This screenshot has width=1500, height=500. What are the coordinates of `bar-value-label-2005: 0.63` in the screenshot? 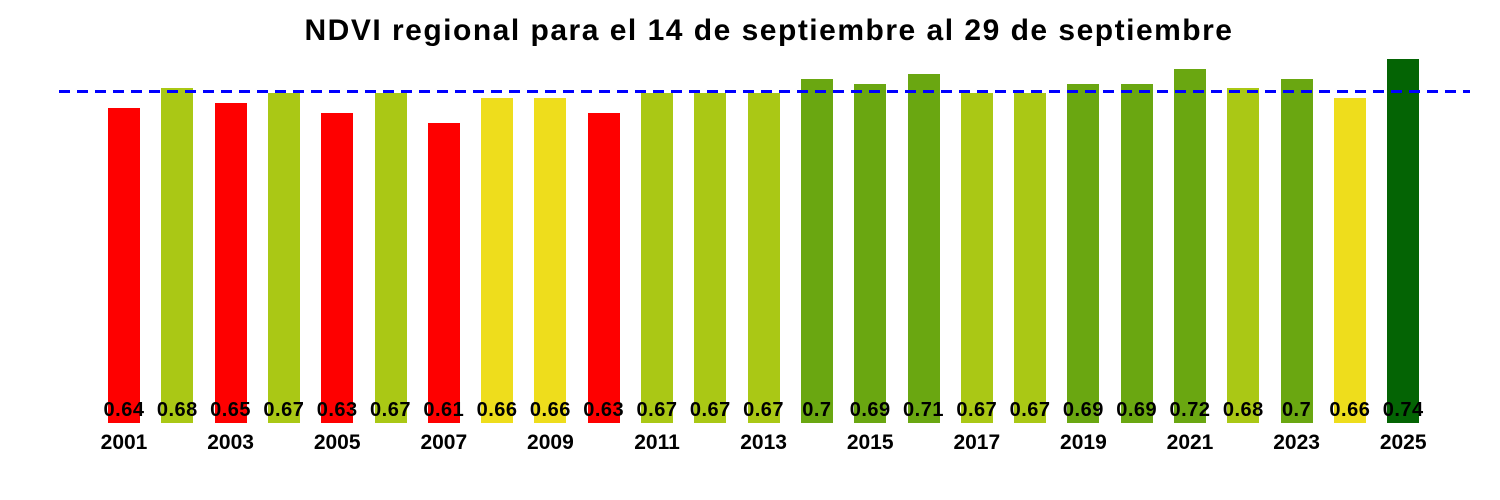 It's located at (337, 410).